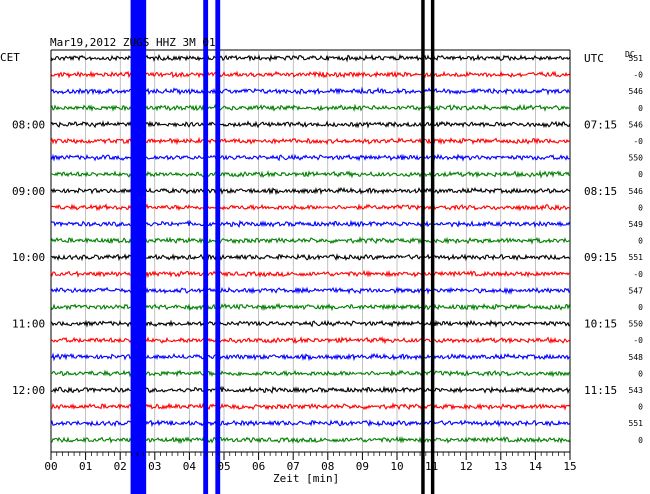 The width and height of the screenshot is (650, 494). What do you see at coordinates (28, 257) in the screenshot?
I see `left-time-label: 10:00` at bounding box center [28, 257].